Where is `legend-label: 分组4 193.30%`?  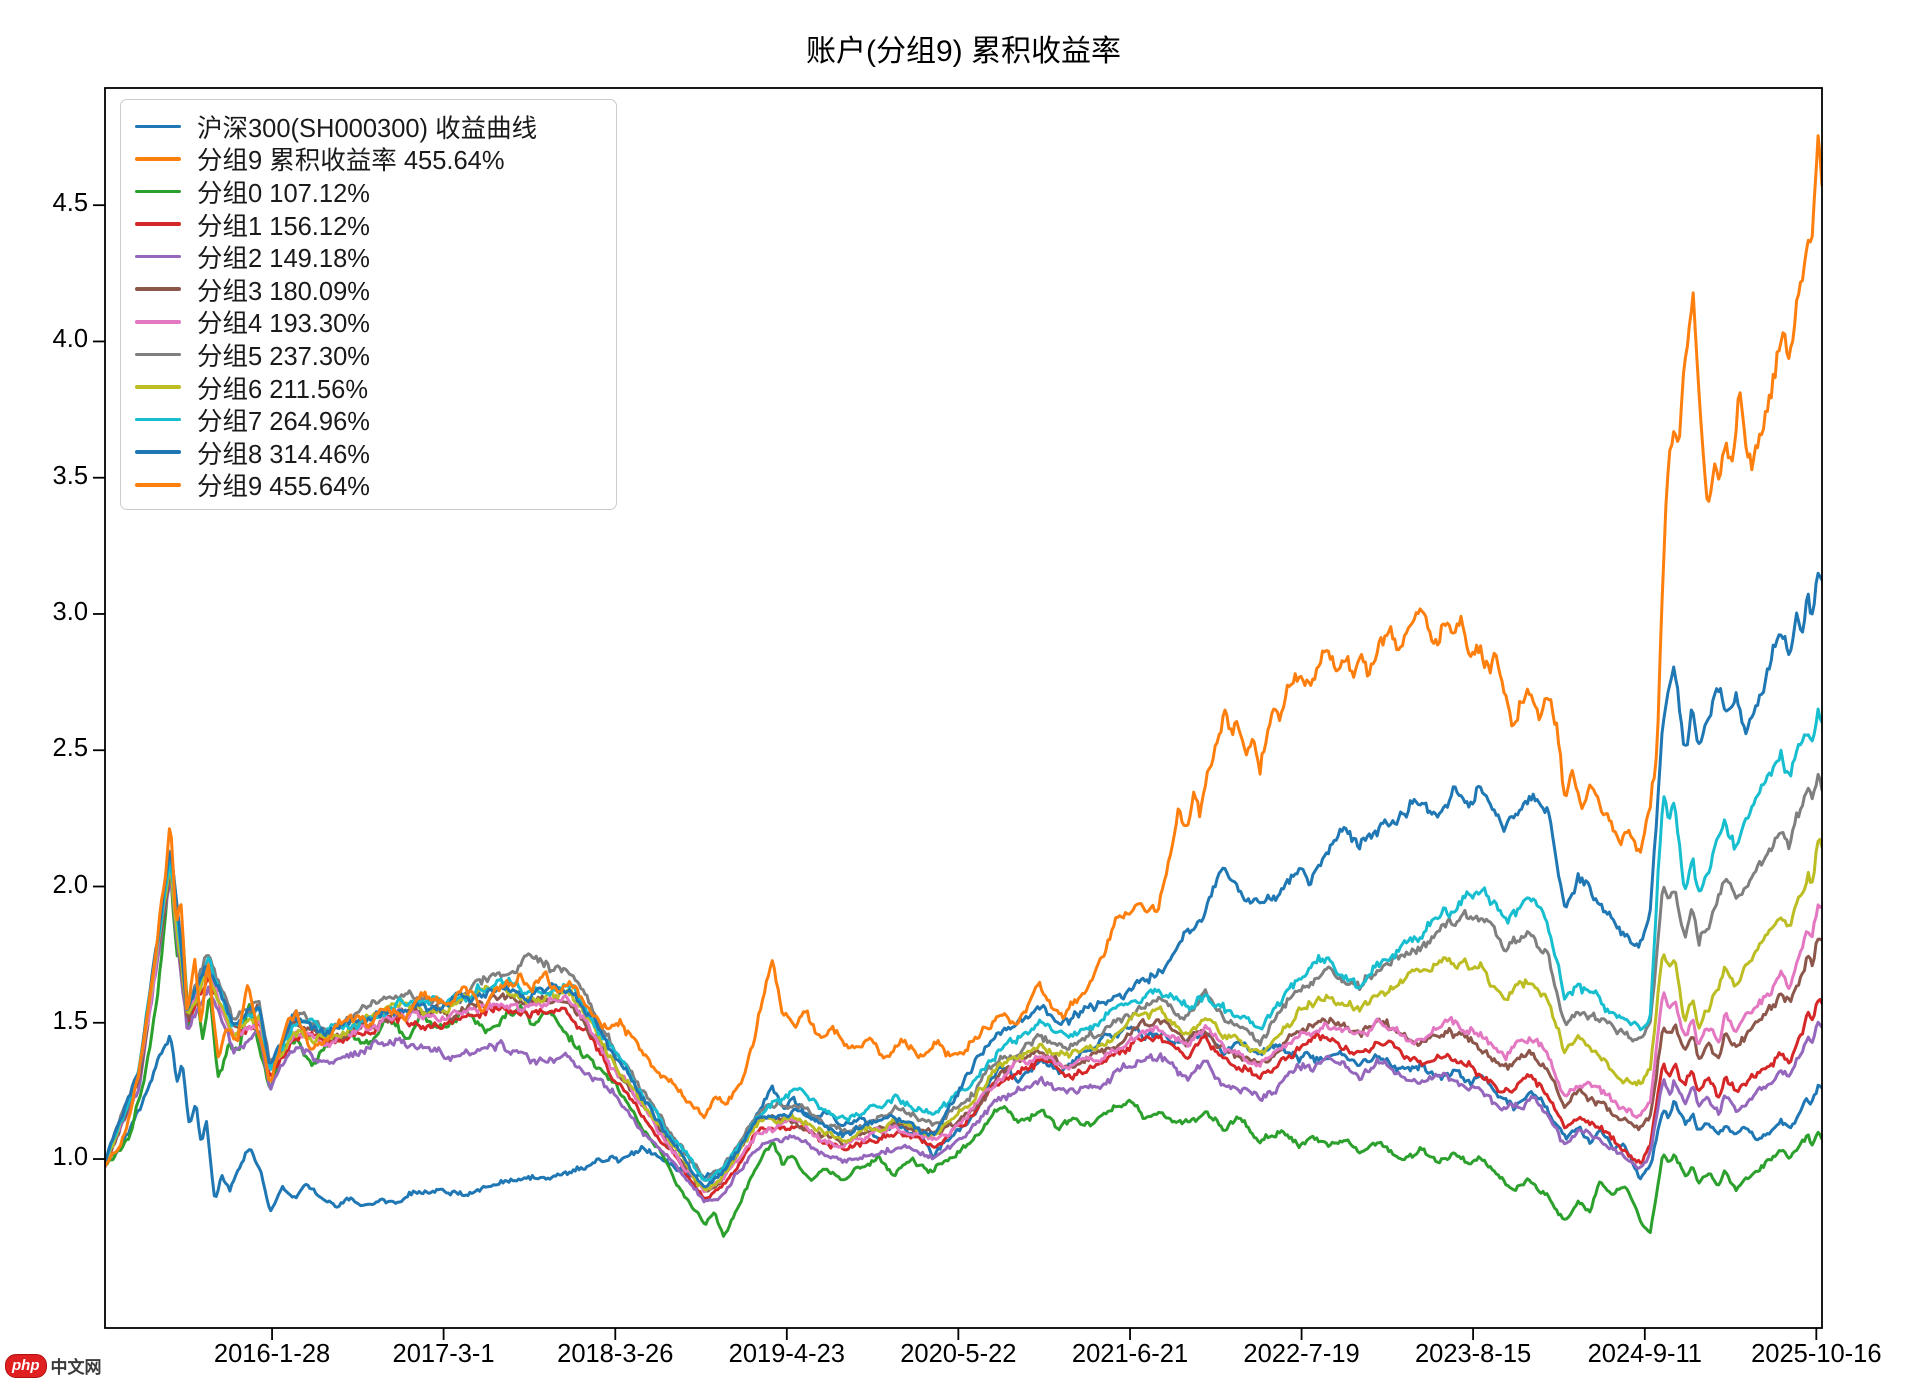
legend-label: 分组4 193.30% is located at coordinates (283, 324).